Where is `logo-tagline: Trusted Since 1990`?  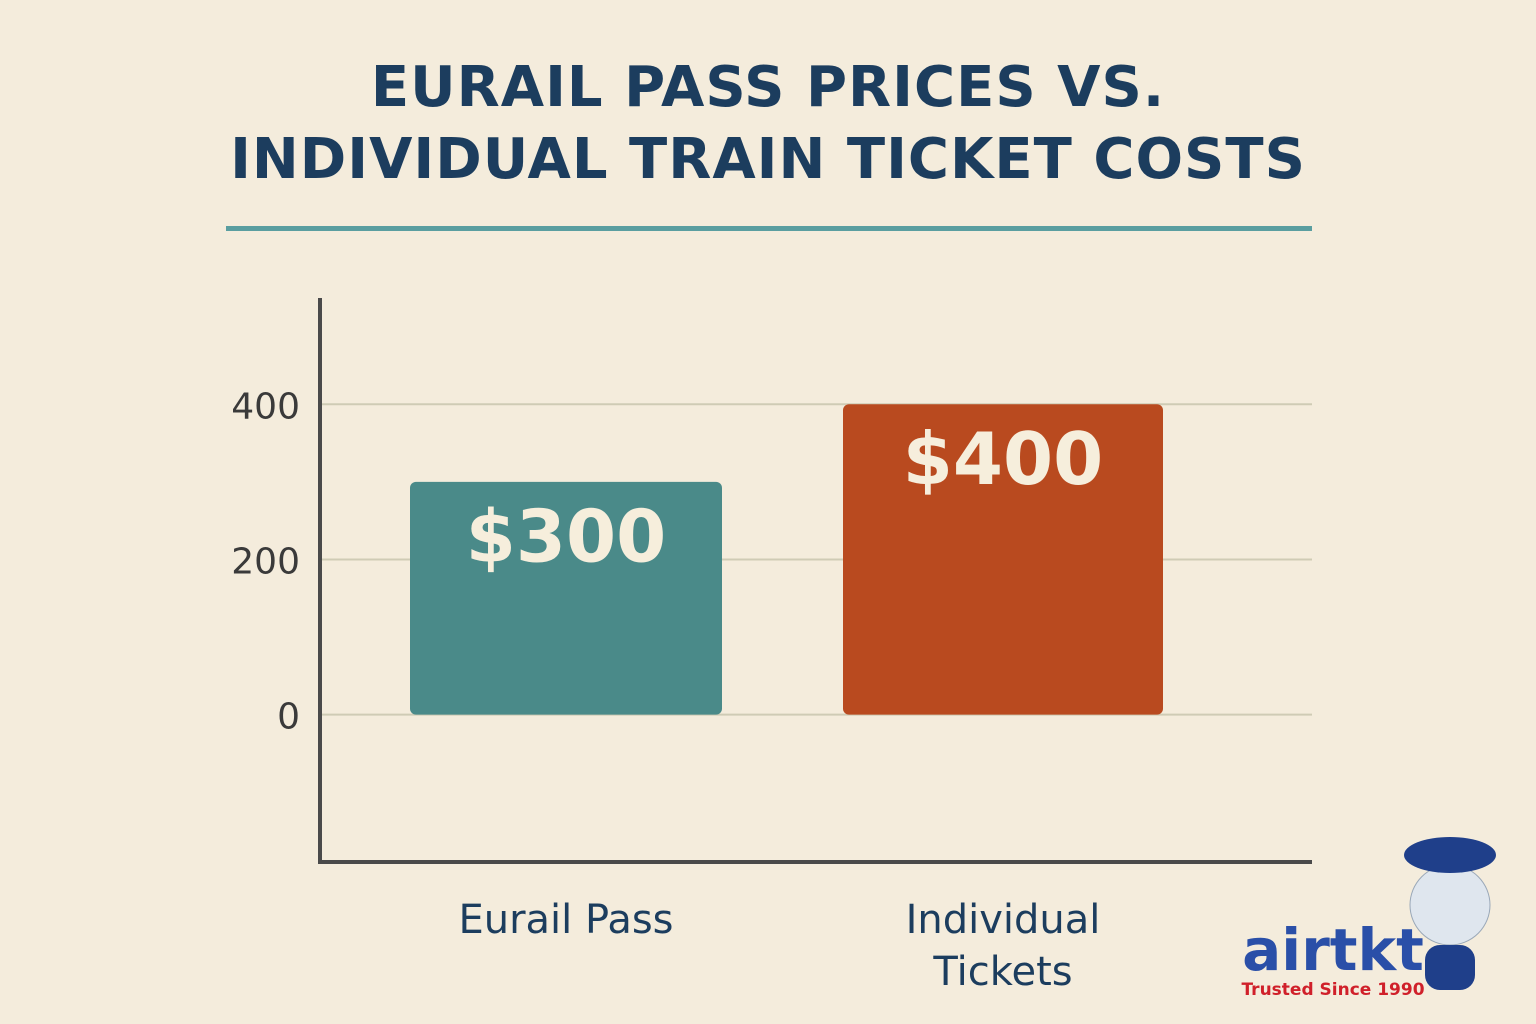 logo-tagline: Trusted Since 1990 is located at coordinates (1333, 990).